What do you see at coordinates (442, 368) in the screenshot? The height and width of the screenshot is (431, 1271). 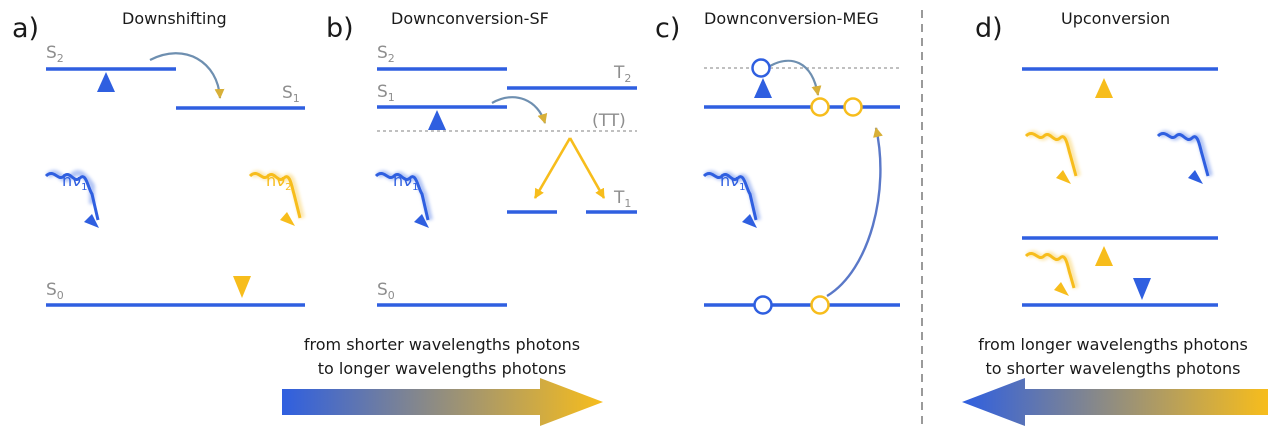 I see `caption-left-line2: to longer wavelengths photons` at bounding box center [442, 368].